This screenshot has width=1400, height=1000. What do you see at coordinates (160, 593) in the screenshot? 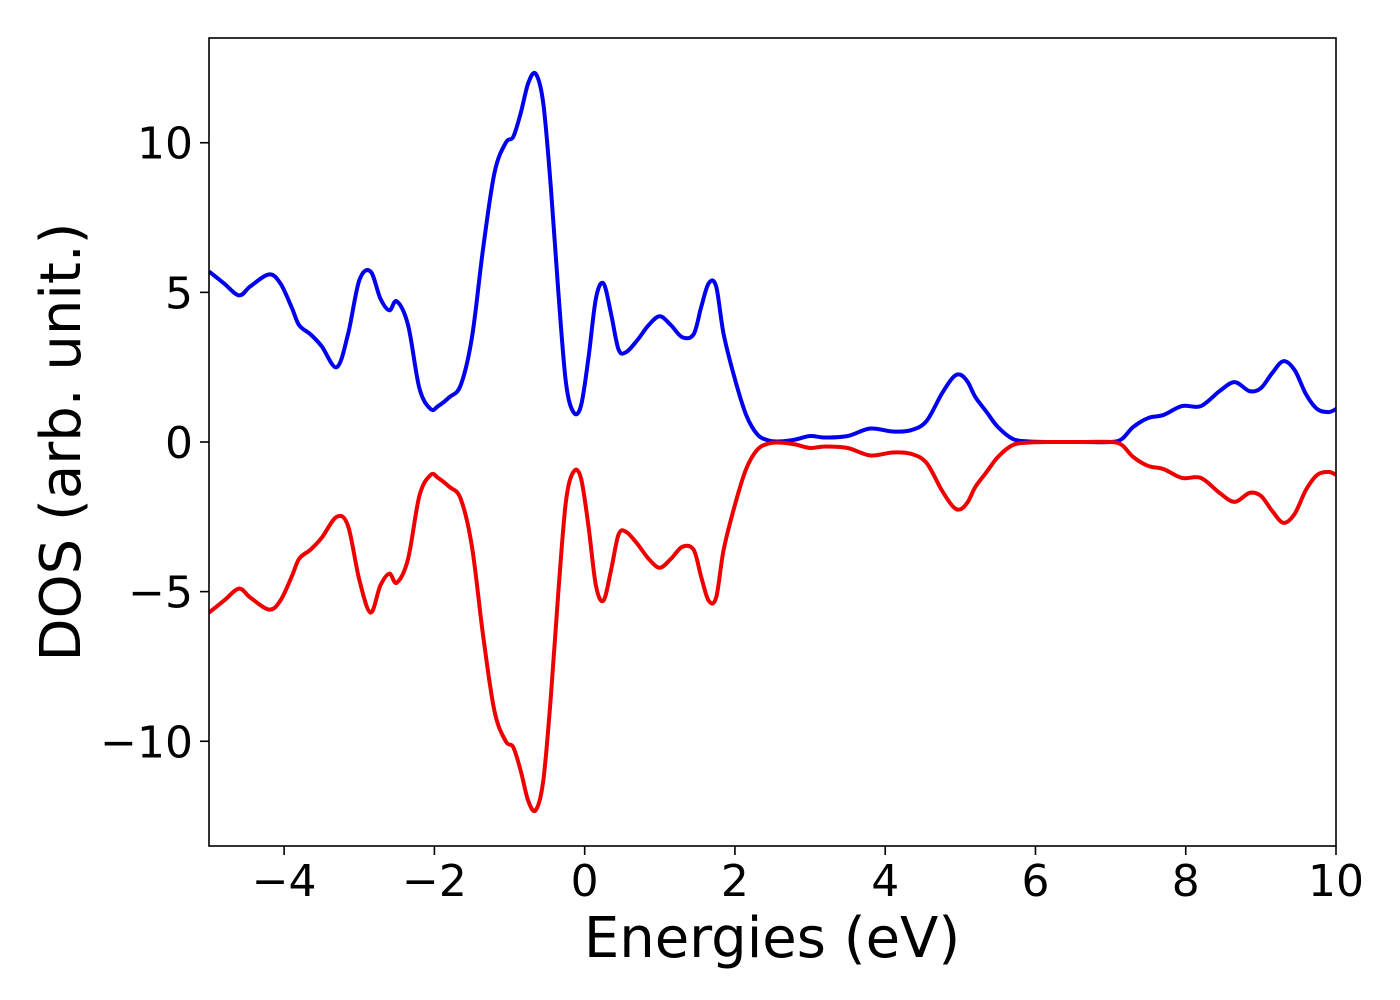
I see `y-tick-label: −5` at bounding box center [160, 593].